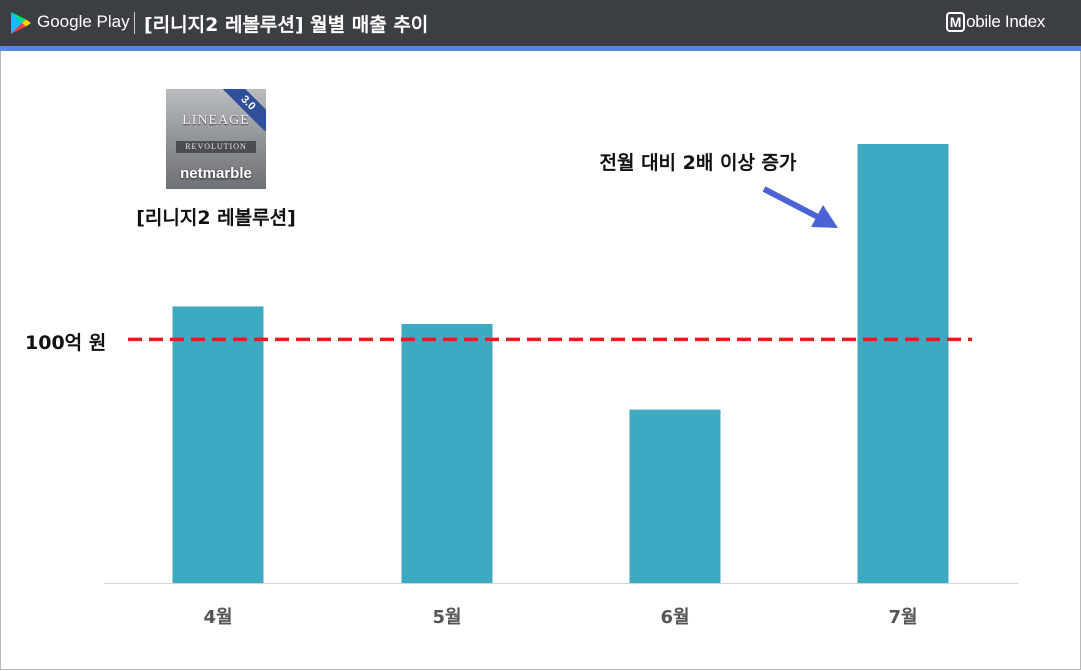  I want to click on brand-badge: M, so click(955, 22).